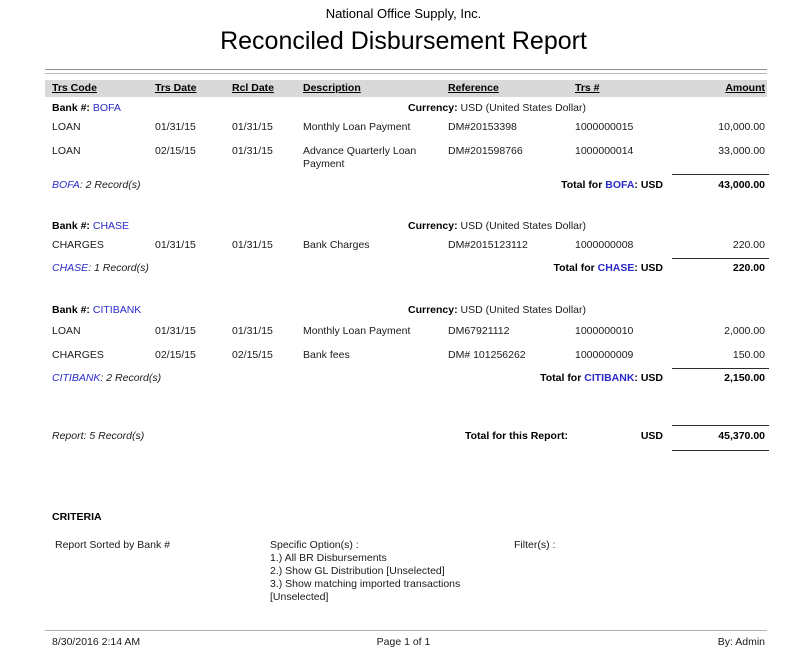  What do you see at coordinates (745, 88) in the screenshot?
I see `column-header-amount-label: Amount` at bounding box center [745, 88].